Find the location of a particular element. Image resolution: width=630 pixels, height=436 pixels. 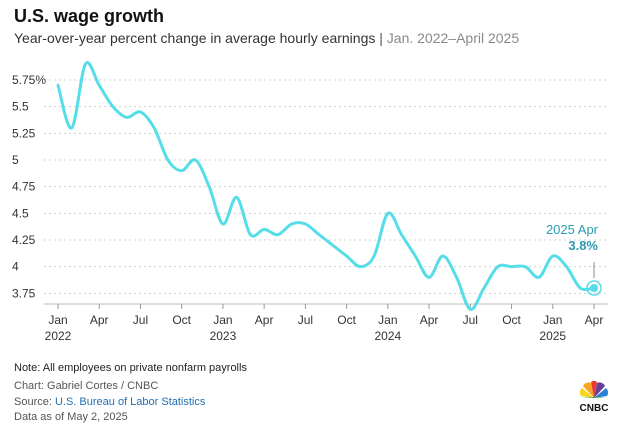

y-tick-label: 5.25 is located at coordinates (24, 133).